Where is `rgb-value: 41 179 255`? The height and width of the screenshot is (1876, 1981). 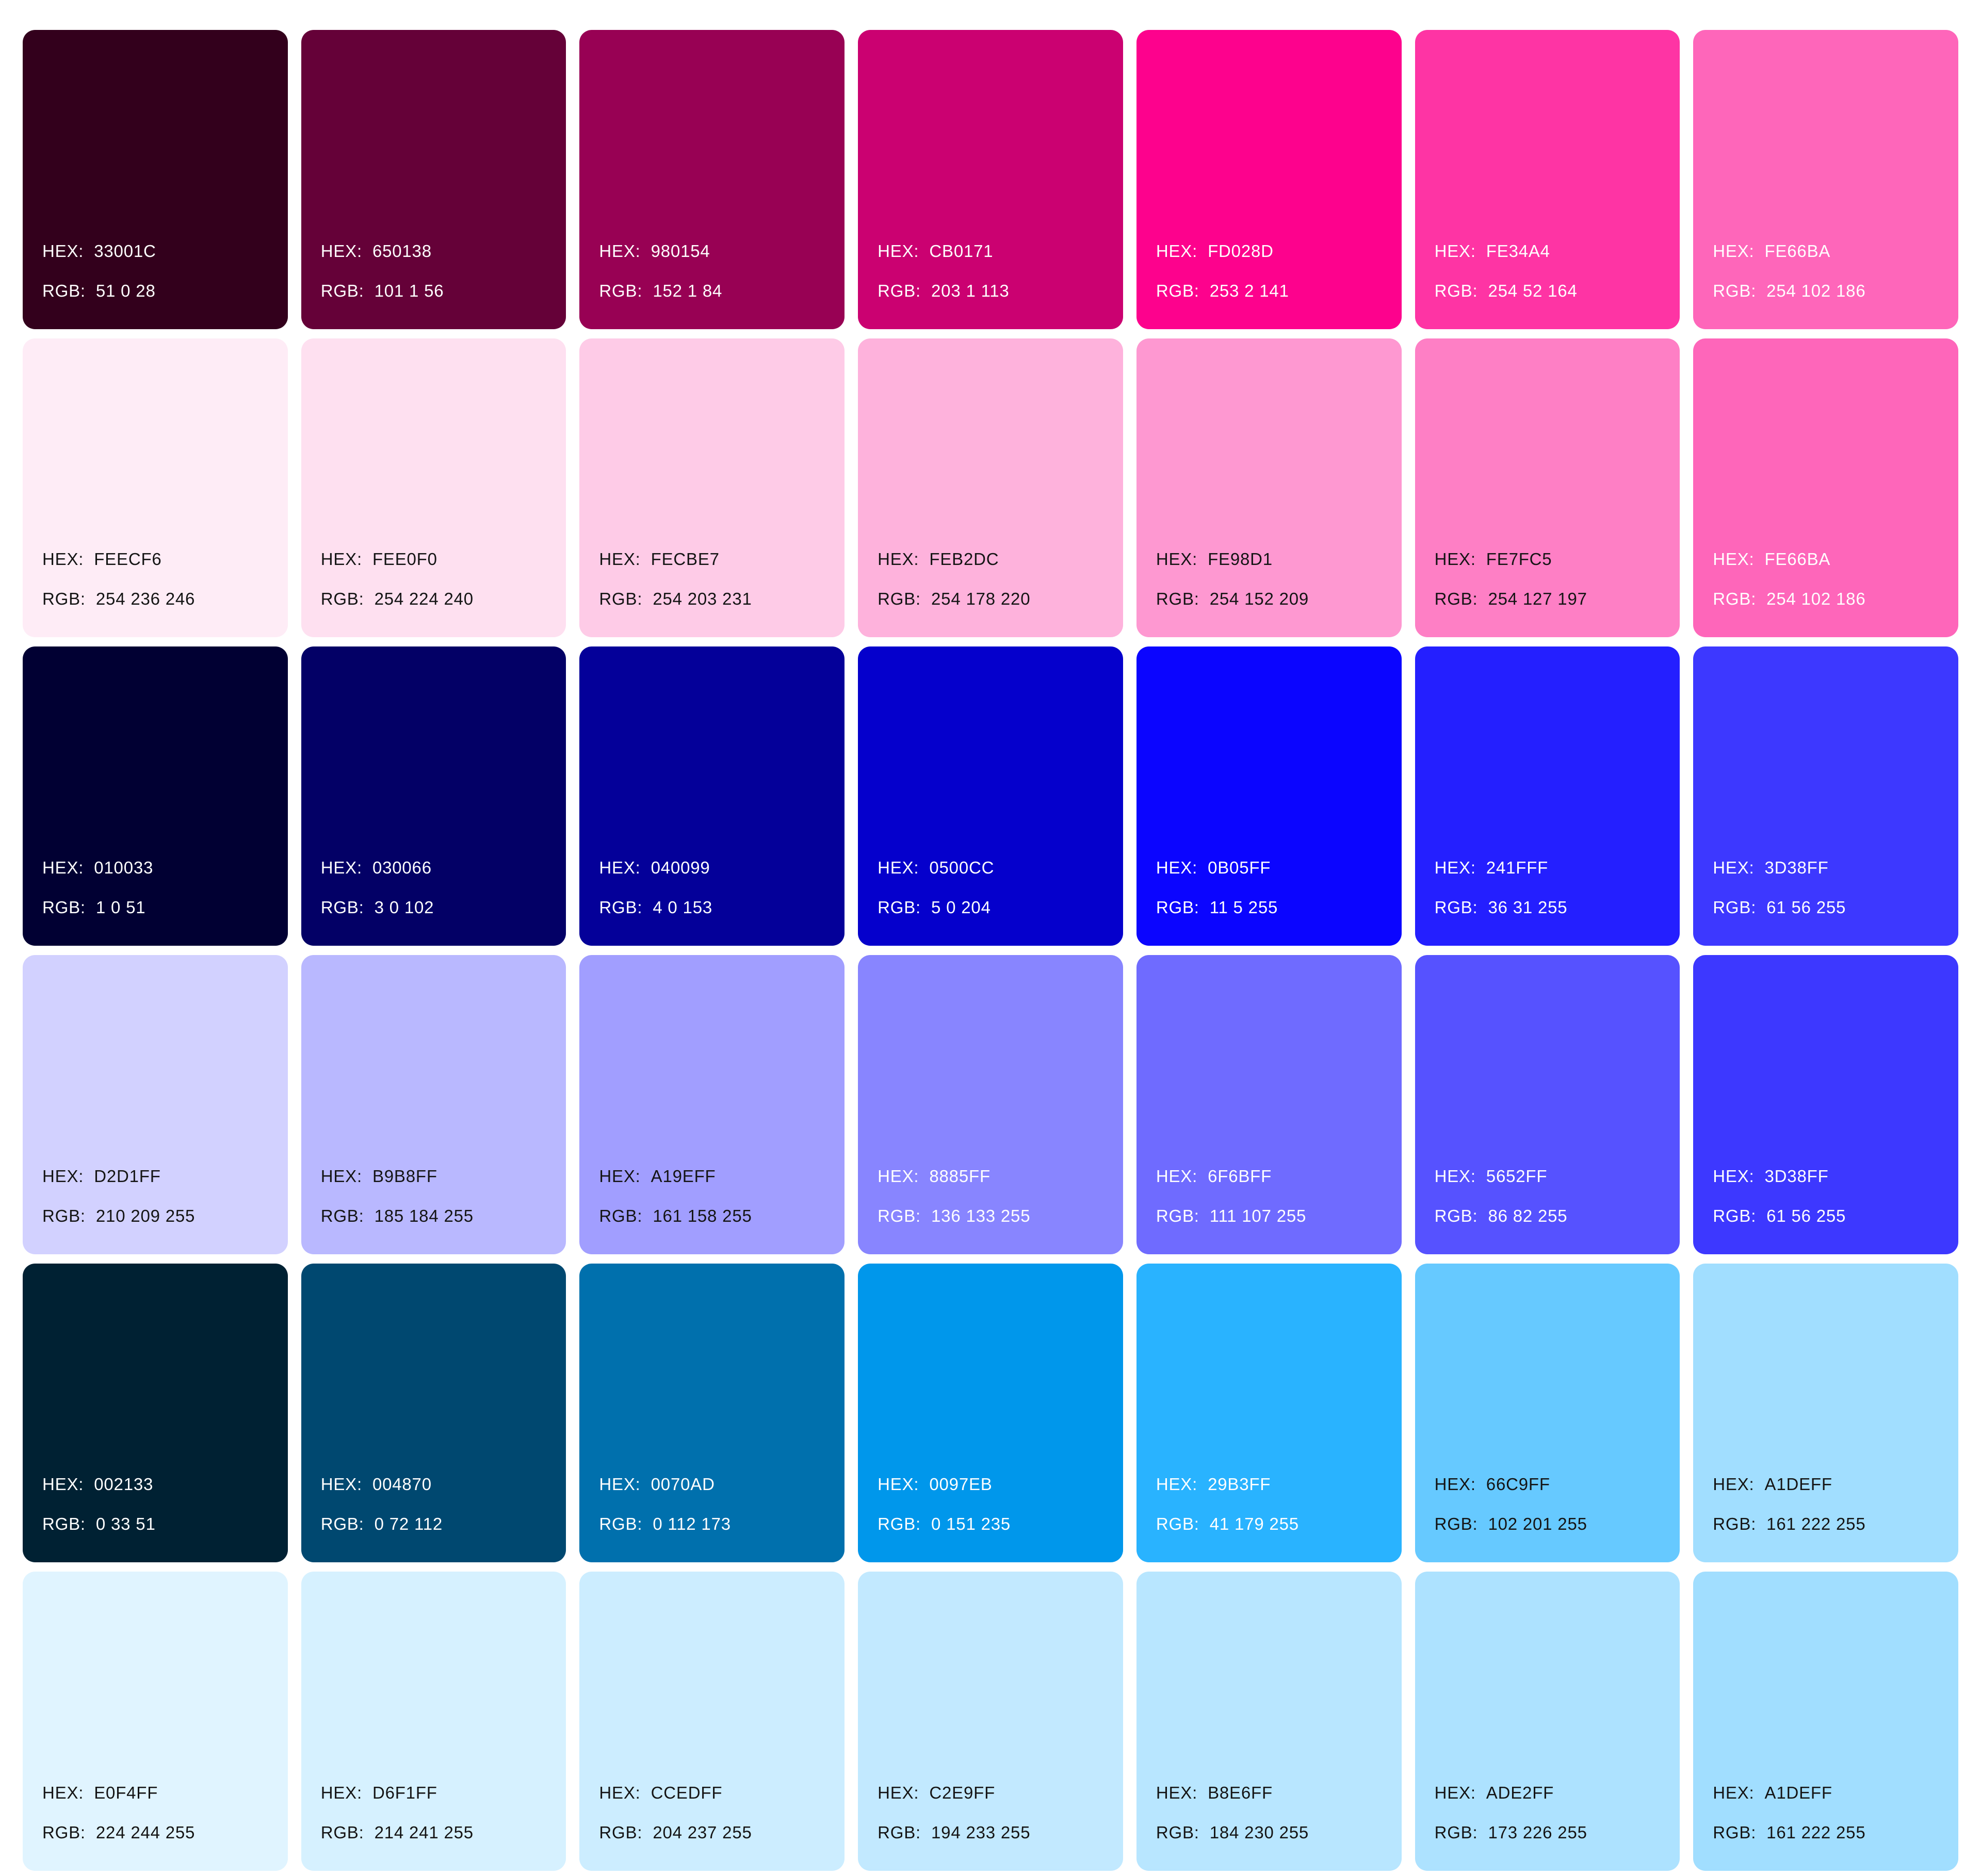
rgb-value: 41 179 255 is located at coordinates (1254, 1524).